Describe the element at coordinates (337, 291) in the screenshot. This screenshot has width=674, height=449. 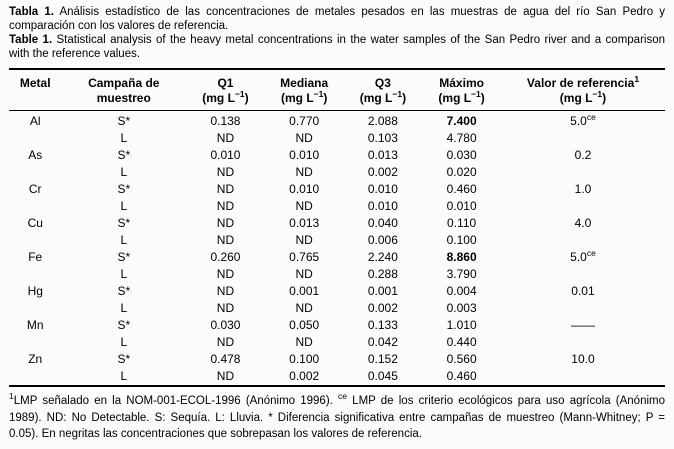
I see `table-row: Hg S* ND 0.001 0.001 0.004 0.01` at that location.